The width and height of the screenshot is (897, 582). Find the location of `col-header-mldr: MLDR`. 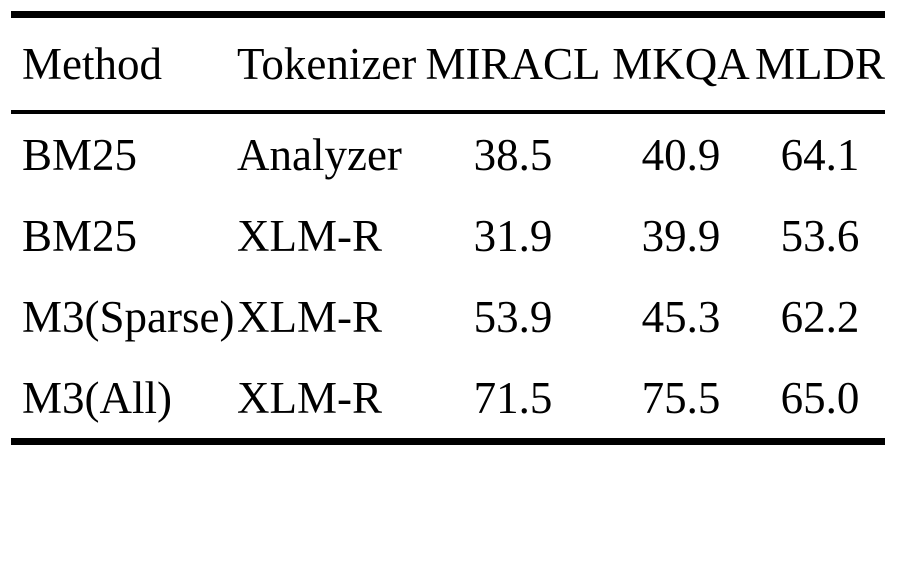

col-header-mldr: MLDR is located at coordinates (820, 64).